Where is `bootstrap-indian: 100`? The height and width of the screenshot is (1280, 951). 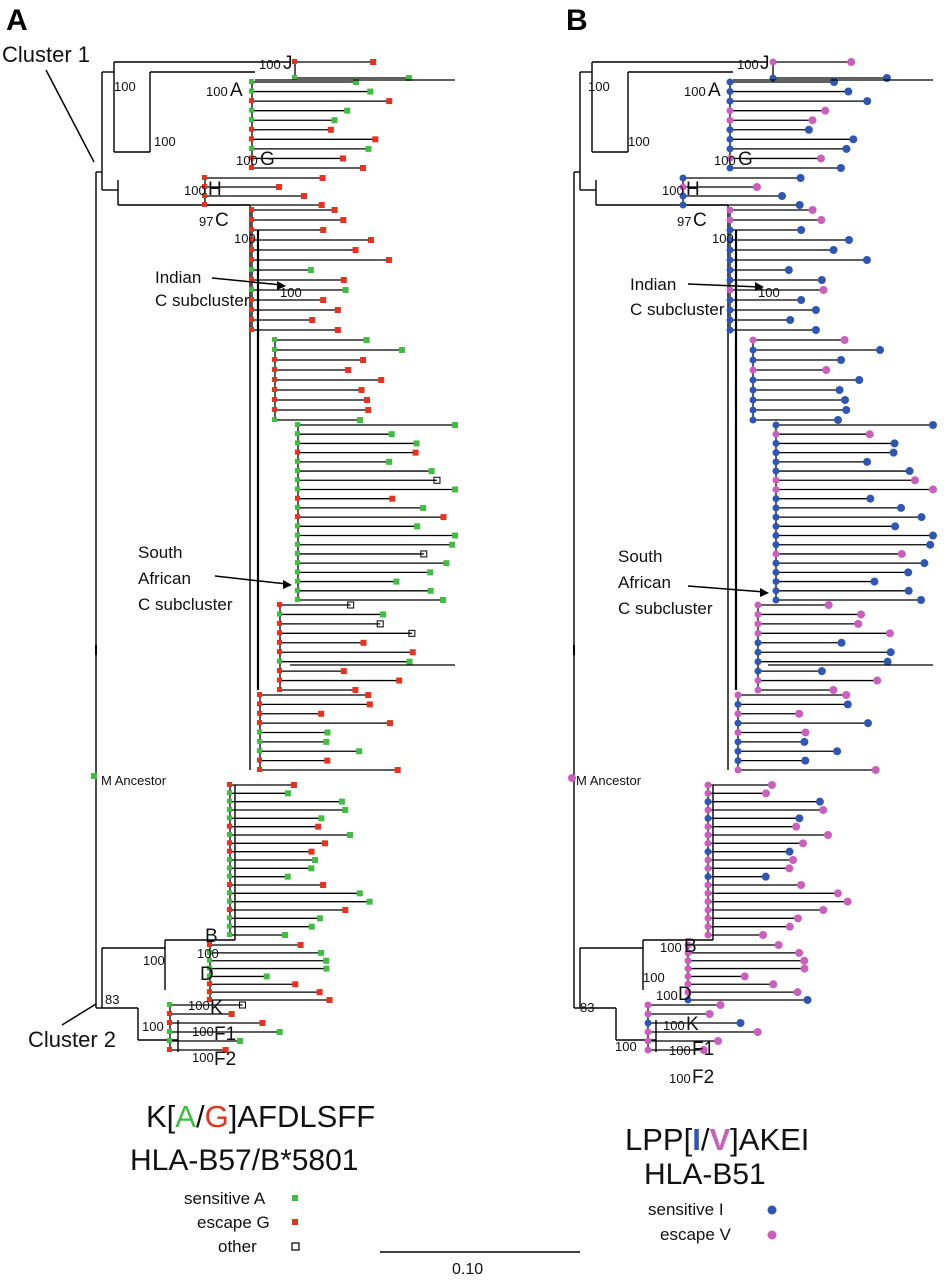 bootstrap-indian: 100 is located at coordinates (291, 292).